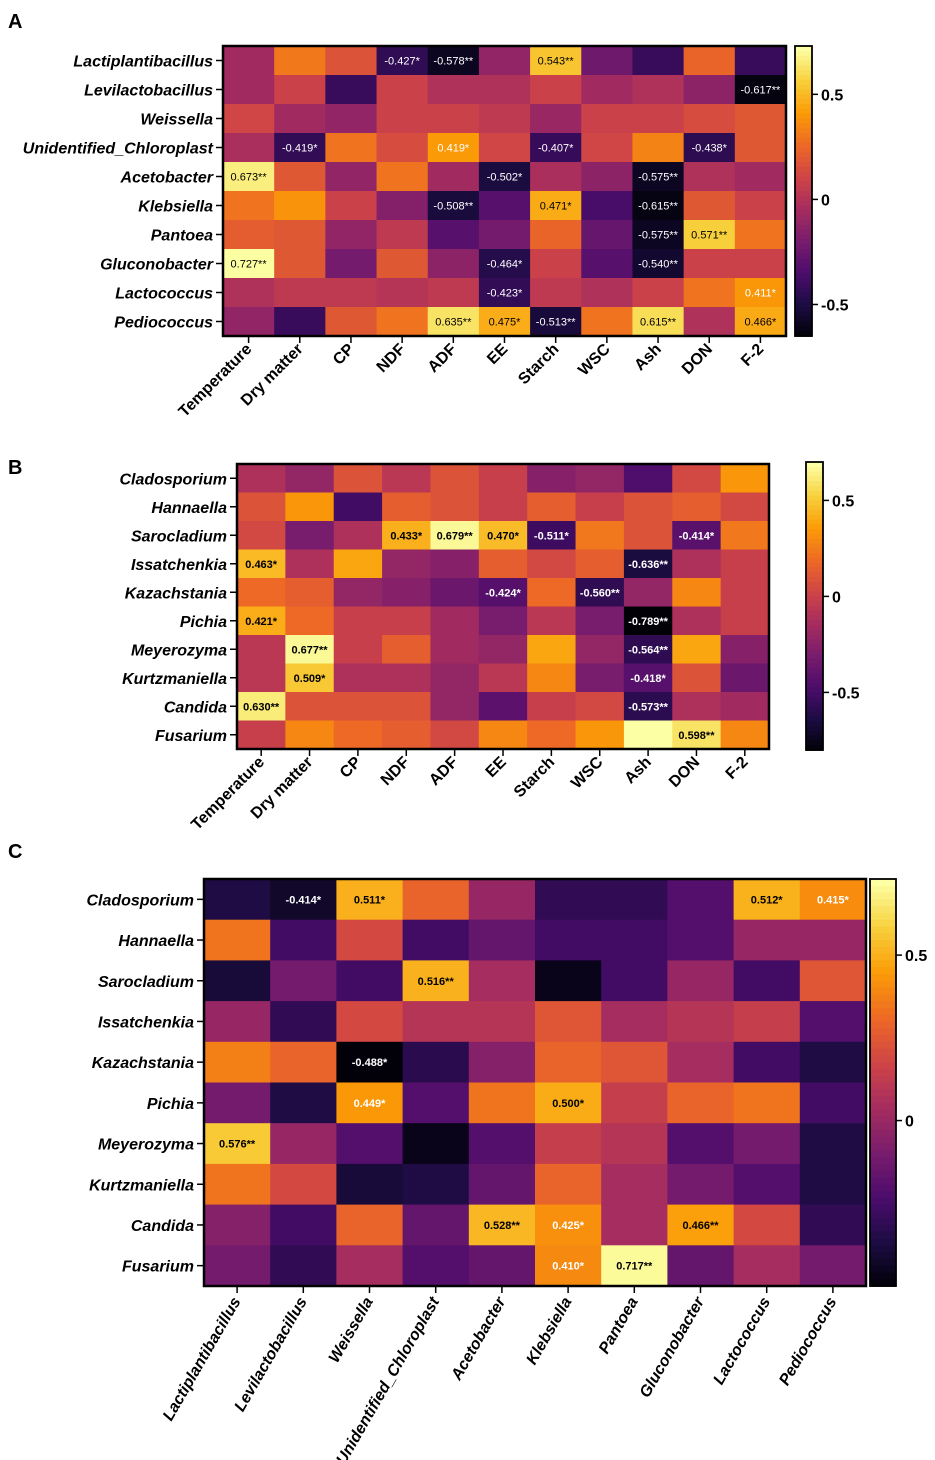 This screenshot has height=1460, width=935. I want to click on row-label: Meyerozyma, so click(146, 1145).